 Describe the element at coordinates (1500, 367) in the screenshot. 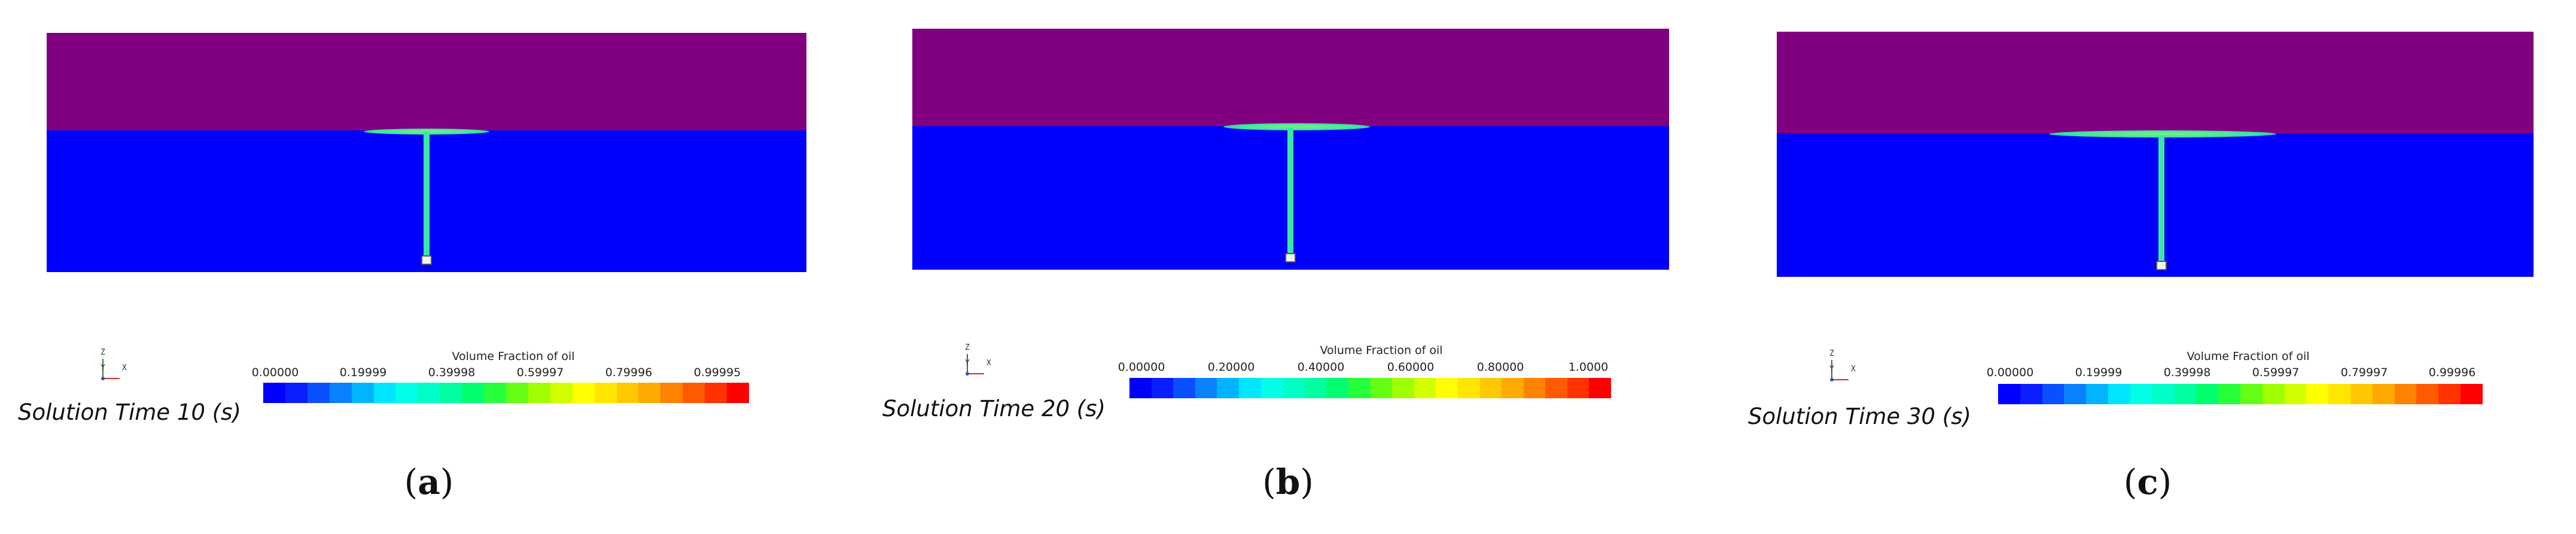

I see `legend-tick: 0.80000` at that location.